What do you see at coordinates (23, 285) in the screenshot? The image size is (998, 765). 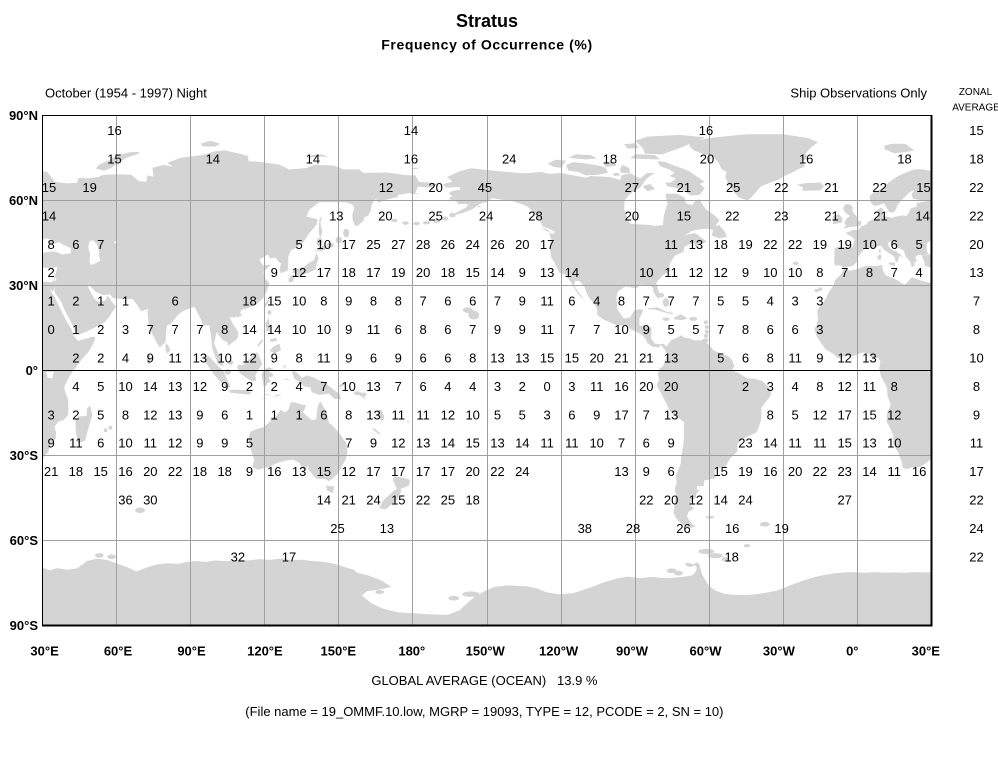 I see `svg-text: 30°N` at bounding box center [23, 285].